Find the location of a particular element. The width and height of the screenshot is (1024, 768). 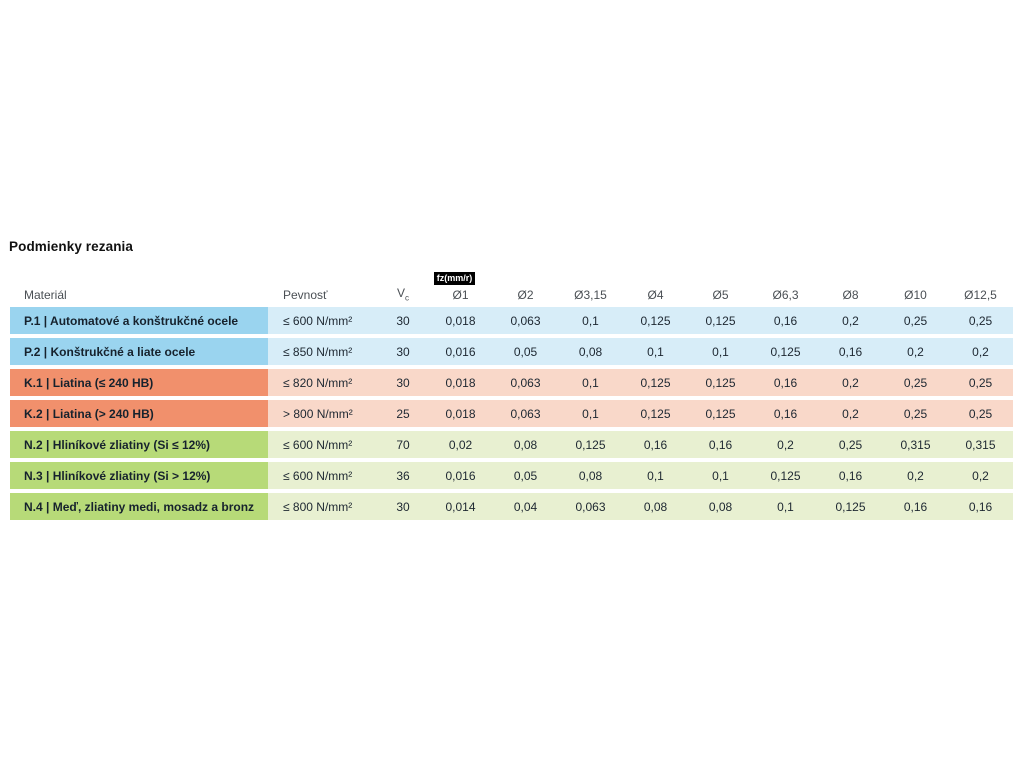

diameter-header-label: Ø1 is located at coordinates (460, 295).